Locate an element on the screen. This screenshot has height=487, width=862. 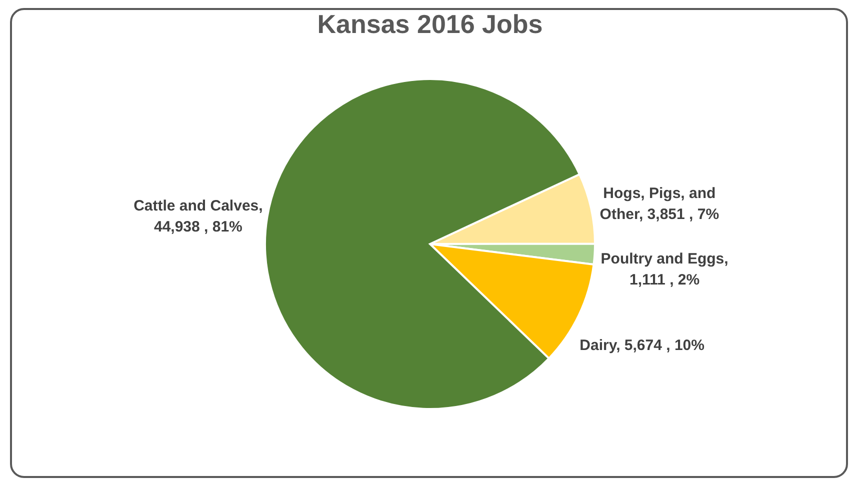
slice-label: Hogs, Pigs, and Other, 3,851 , 7% is located at coordinates (660, 204).